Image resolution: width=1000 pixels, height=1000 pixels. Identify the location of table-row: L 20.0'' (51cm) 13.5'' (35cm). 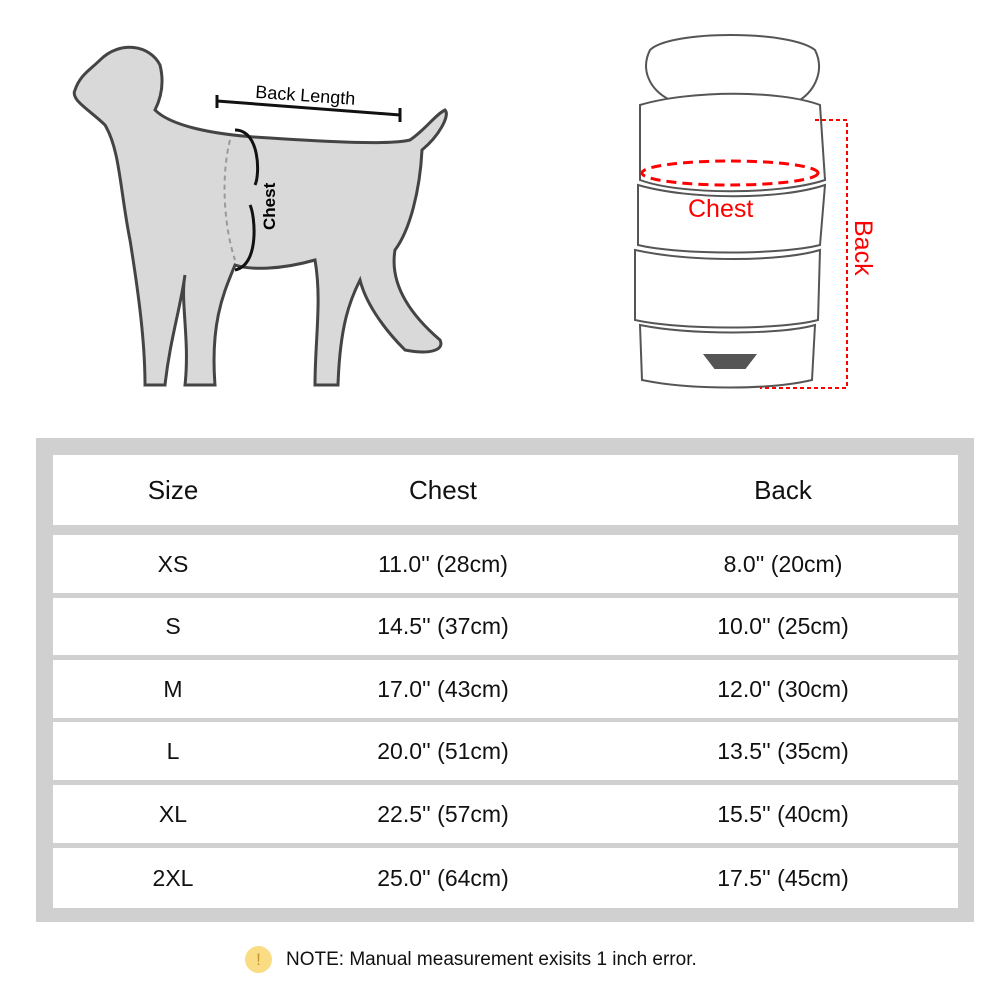
(505, 751).